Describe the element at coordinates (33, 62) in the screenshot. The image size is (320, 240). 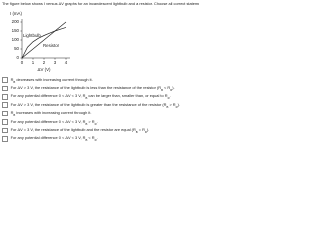
I see `x-tick-label: 1` at that location.